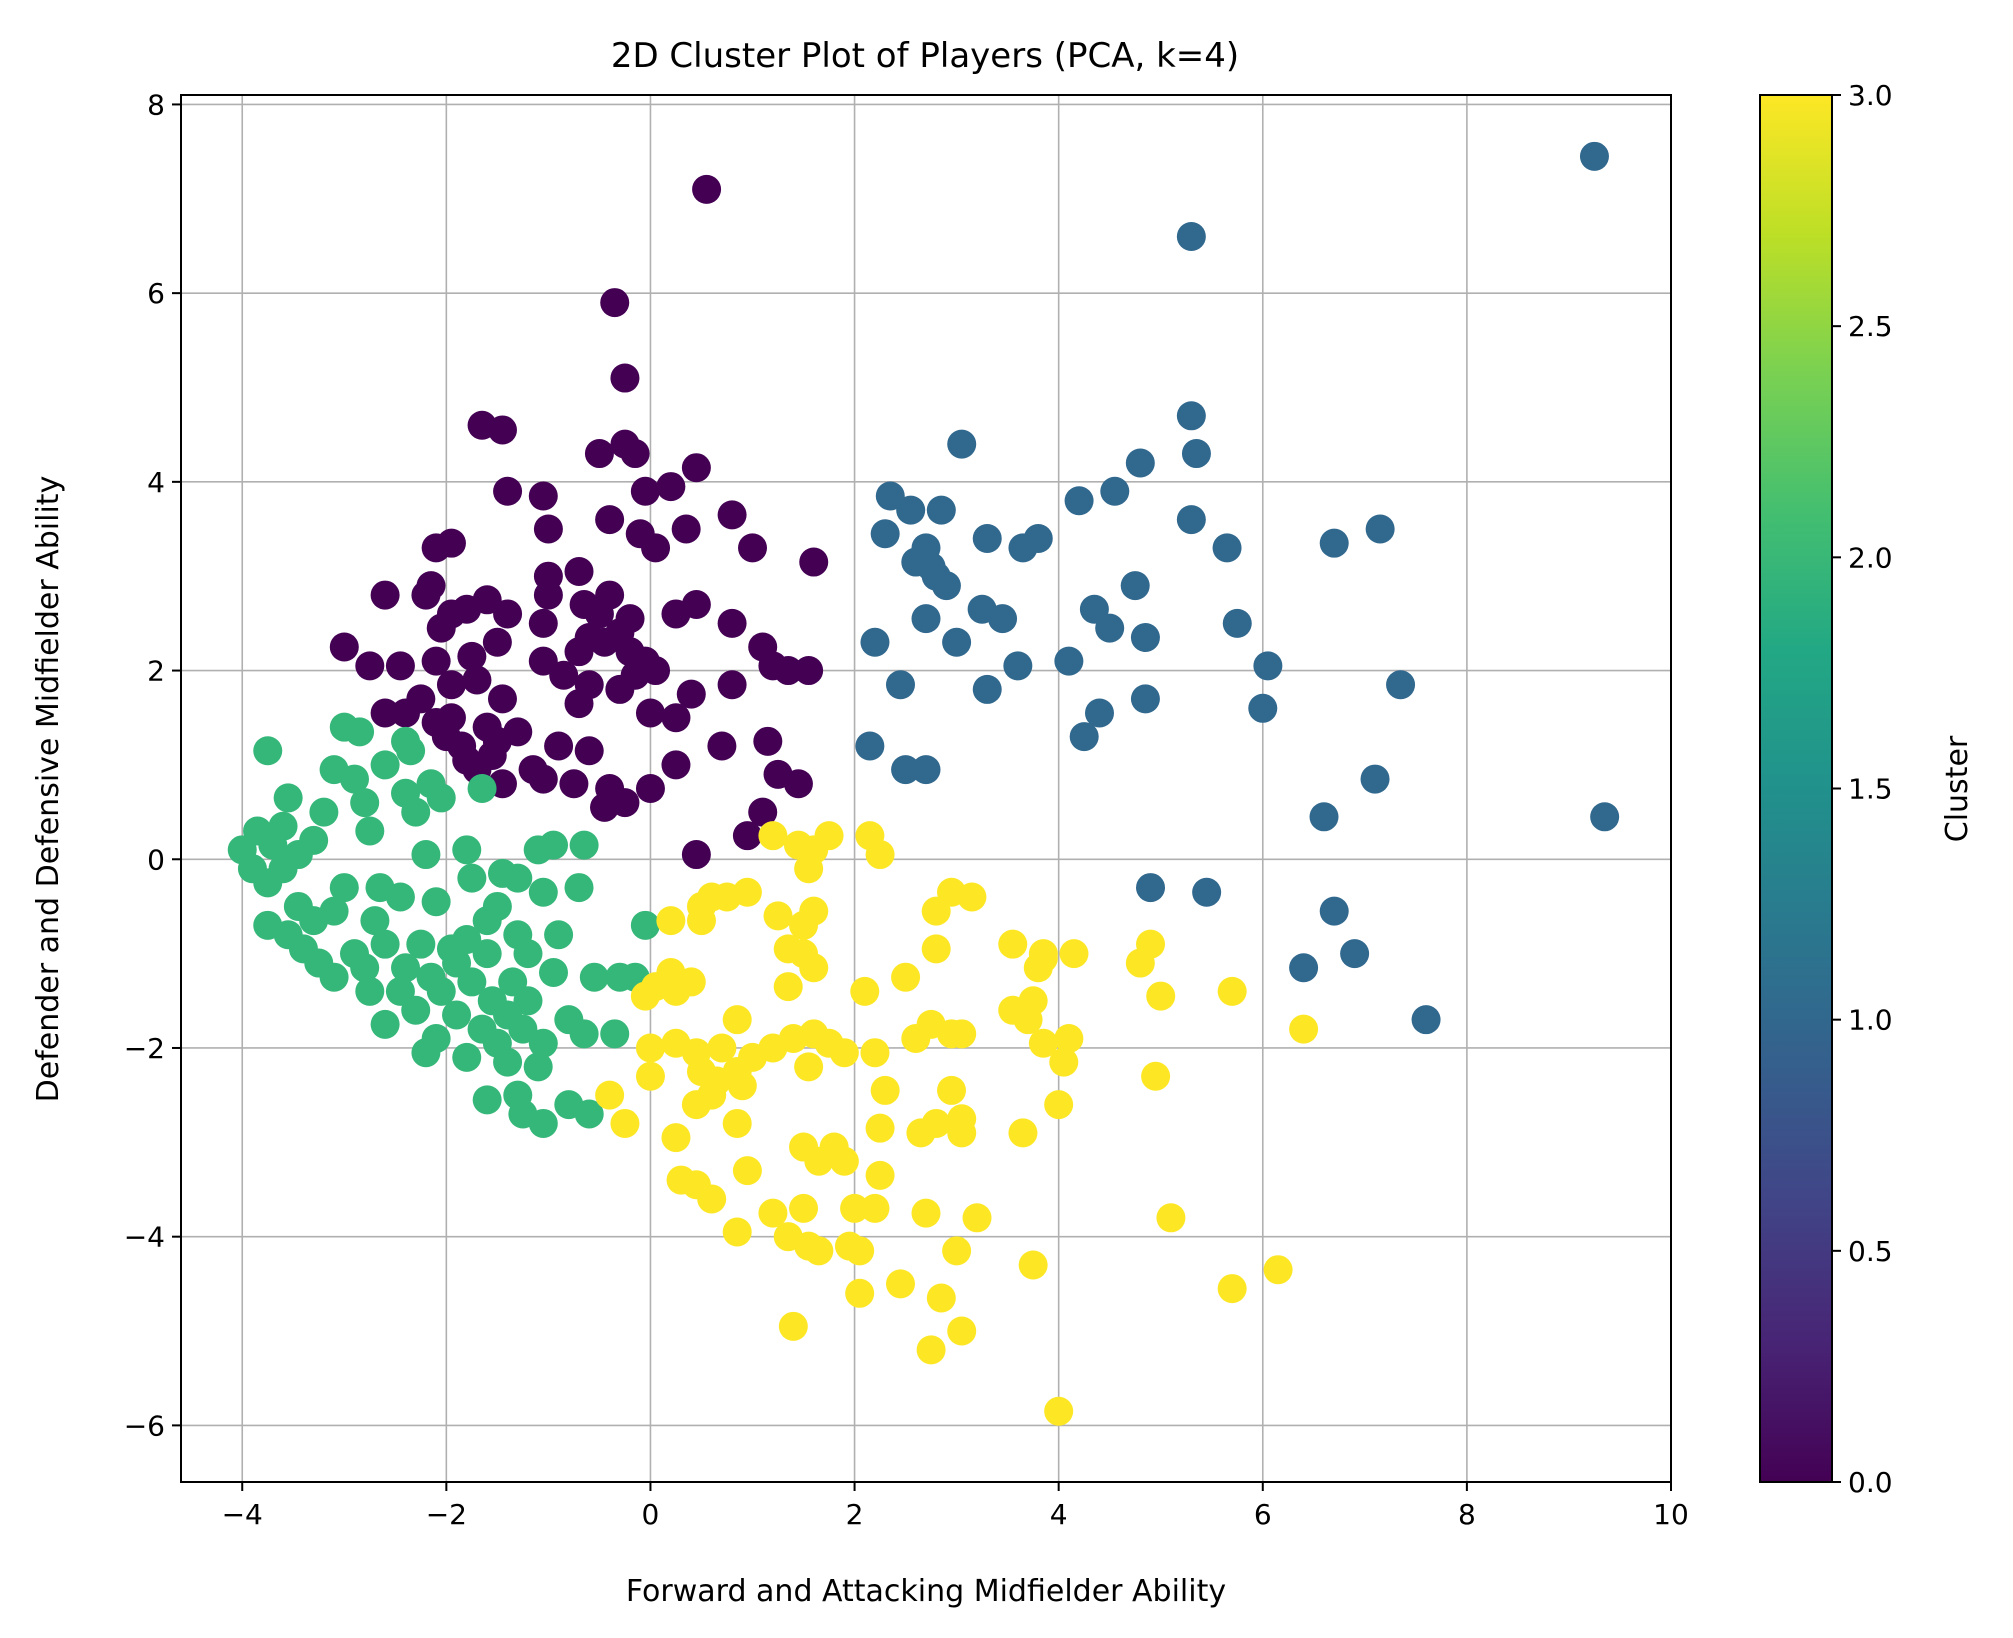 This screenshot has height=1638, width=2013. Describe the element at coordinates (1796, 788) in the screenshot. I see `colorbar` at that location.